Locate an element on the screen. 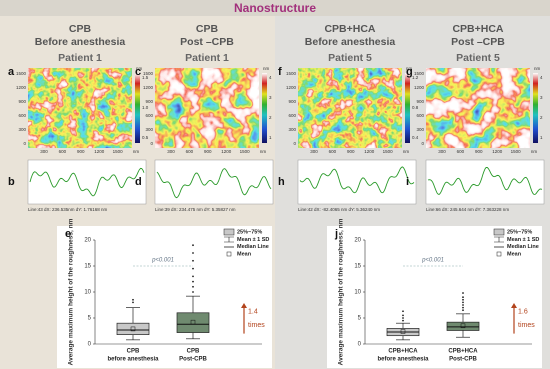  afm-image is located at coordinates (80, 108).